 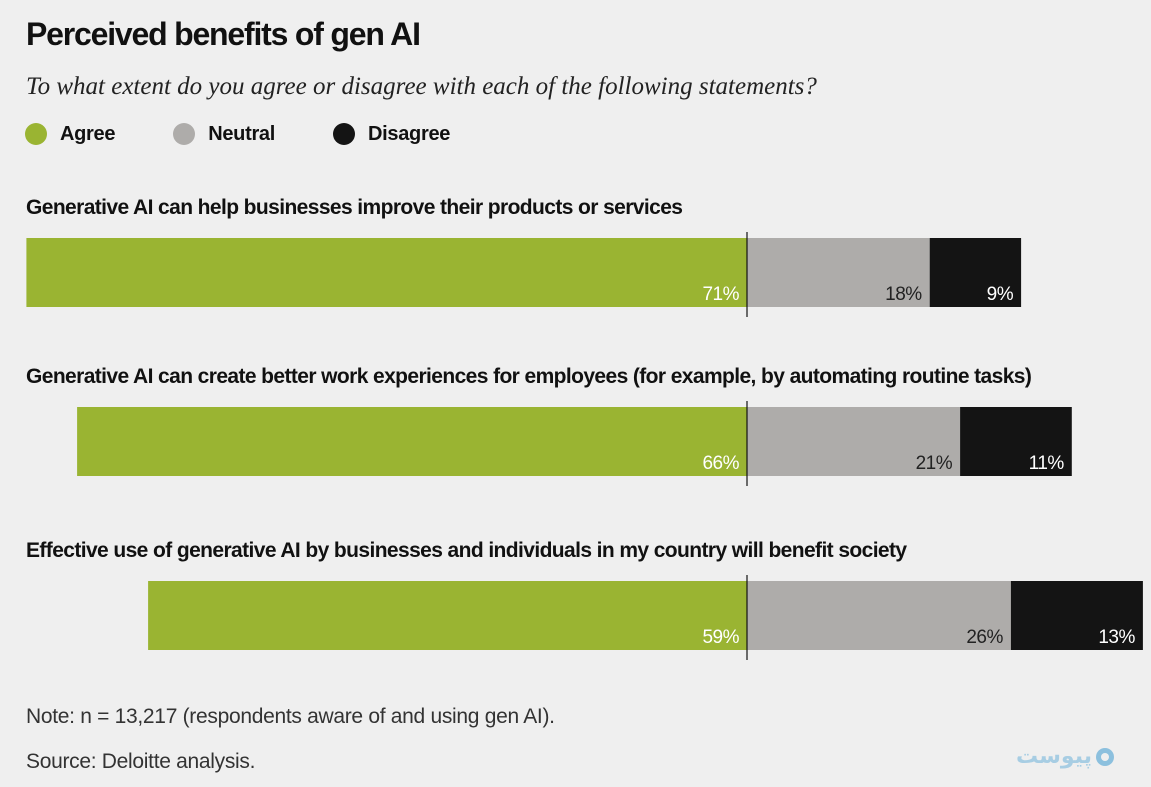 What do you see at coordinates (720, 294) in the screenshot?
I see `data-label-agree-1: 71%` at bounding box center [720, 294].